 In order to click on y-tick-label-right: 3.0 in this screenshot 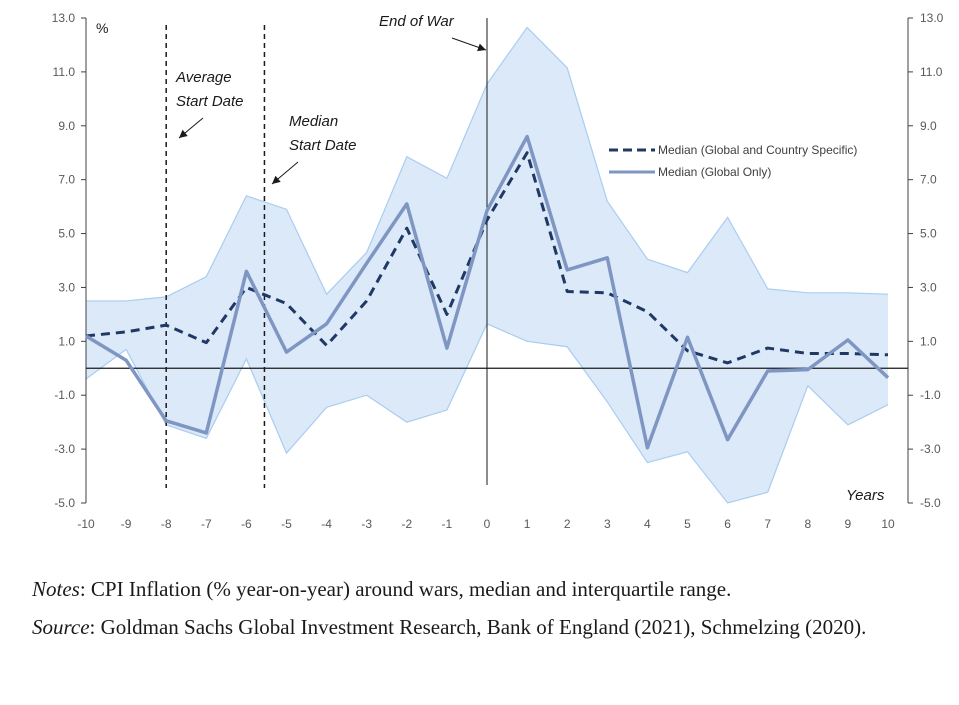, I will do `click(928, 287)`.